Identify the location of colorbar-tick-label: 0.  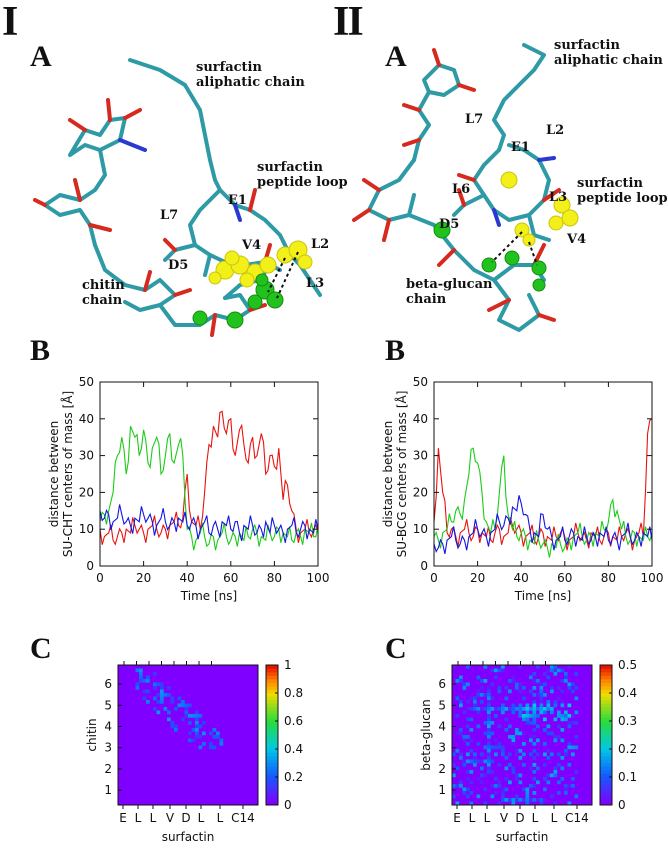
(622, 805).